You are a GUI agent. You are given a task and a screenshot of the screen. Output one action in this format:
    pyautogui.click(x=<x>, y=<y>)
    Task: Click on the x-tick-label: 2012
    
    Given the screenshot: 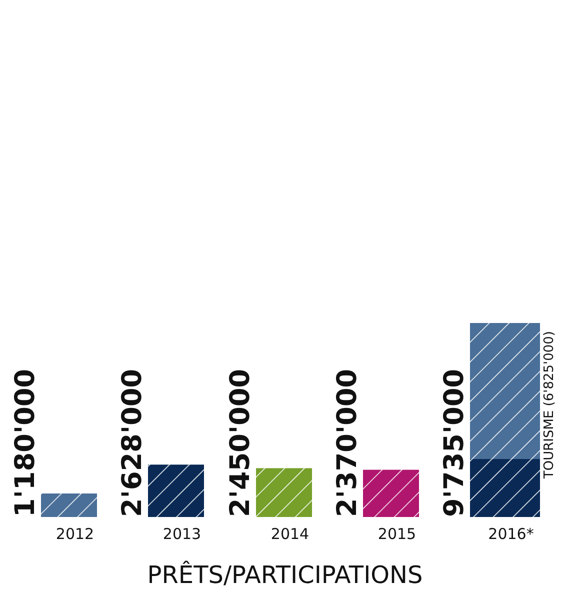 What is the action you would take?
    pyautogui.click(x=75, y=534)
    